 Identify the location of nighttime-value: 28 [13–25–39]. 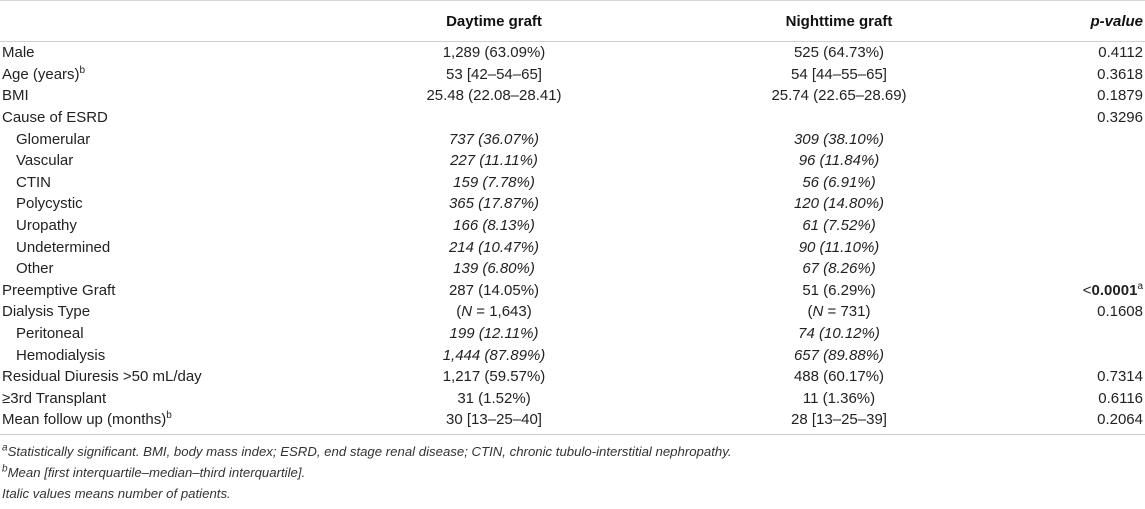
(839, 422).